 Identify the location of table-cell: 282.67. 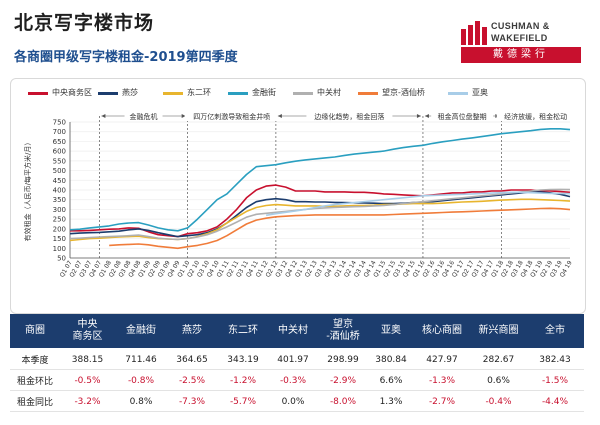
(498, 359).